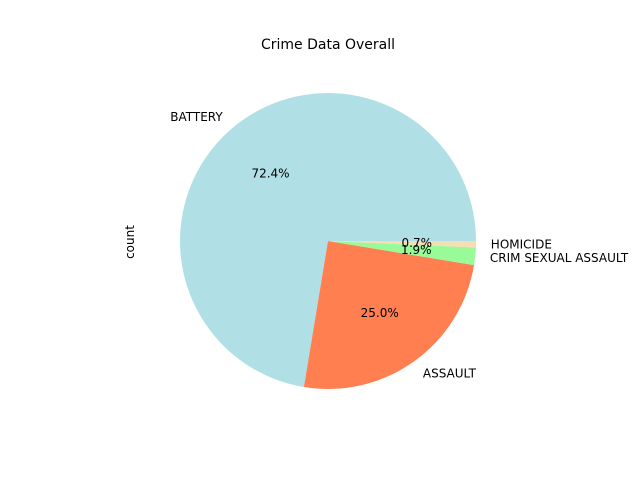 This screenshot has height=480, width=640. What do you see at coordinates (559, 258) in the screenshot?
I see `slice-label-crim-sexual-assault: CRIM SEXUAL ASSAULT` at bounding box center [559, 258].